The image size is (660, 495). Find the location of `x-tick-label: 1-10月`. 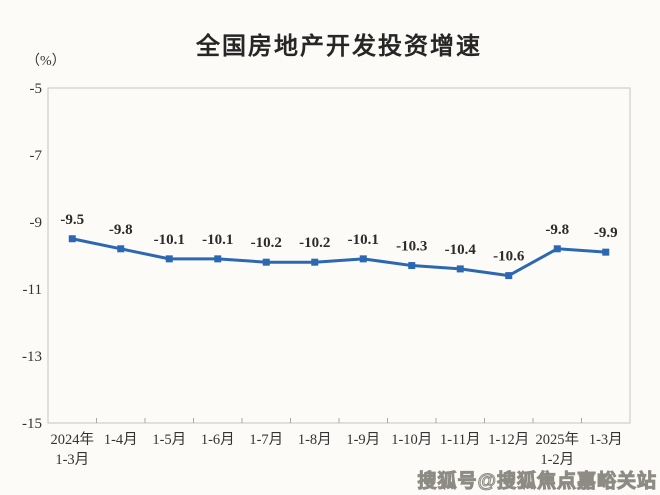

x-tick-label: 1-10月 is located at coordinates (411, 440).